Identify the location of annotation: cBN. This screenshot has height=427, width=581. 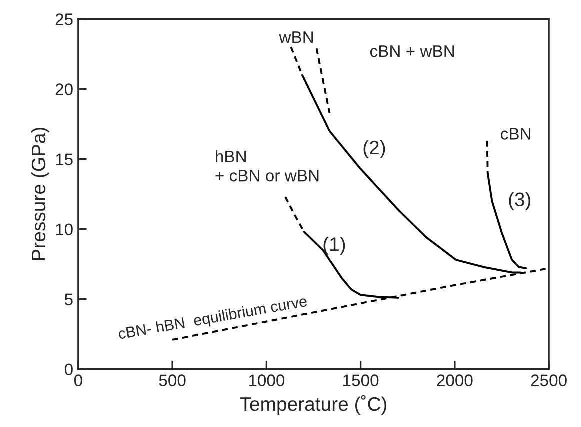
(515, 134).